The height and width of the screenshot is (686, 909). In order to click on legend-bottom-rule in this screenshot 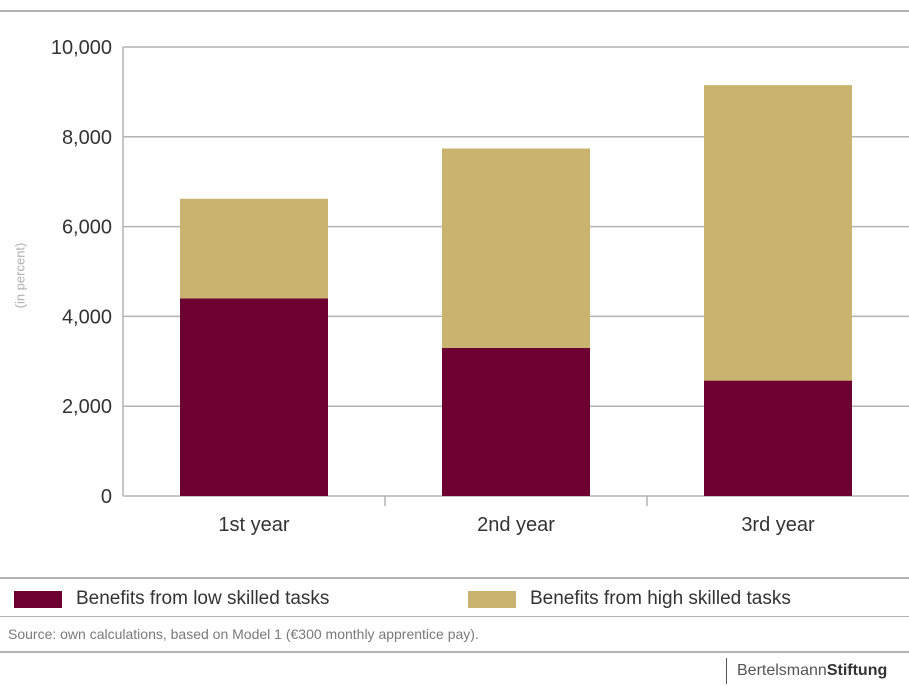, I will do `click(454, 616)`.